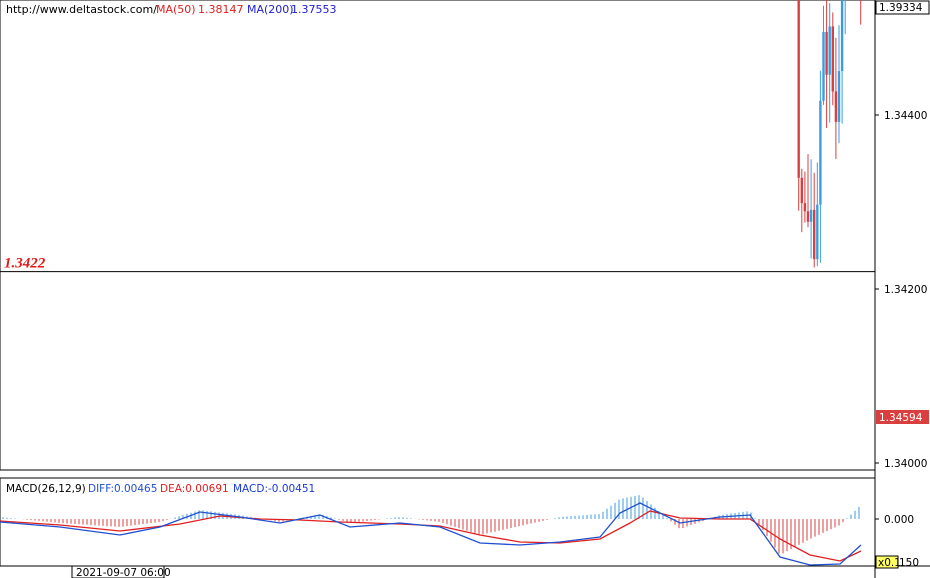 This screenshot has height=578, width=930. I want to click on macd-scale-box, so click(887, 562).